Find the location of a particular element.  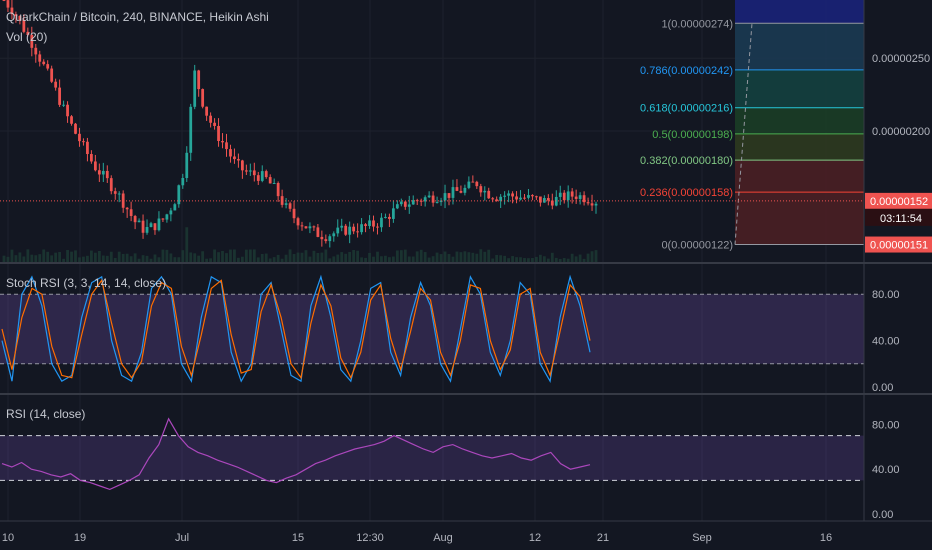

low-price-badge is located at coordinates (898, 244).